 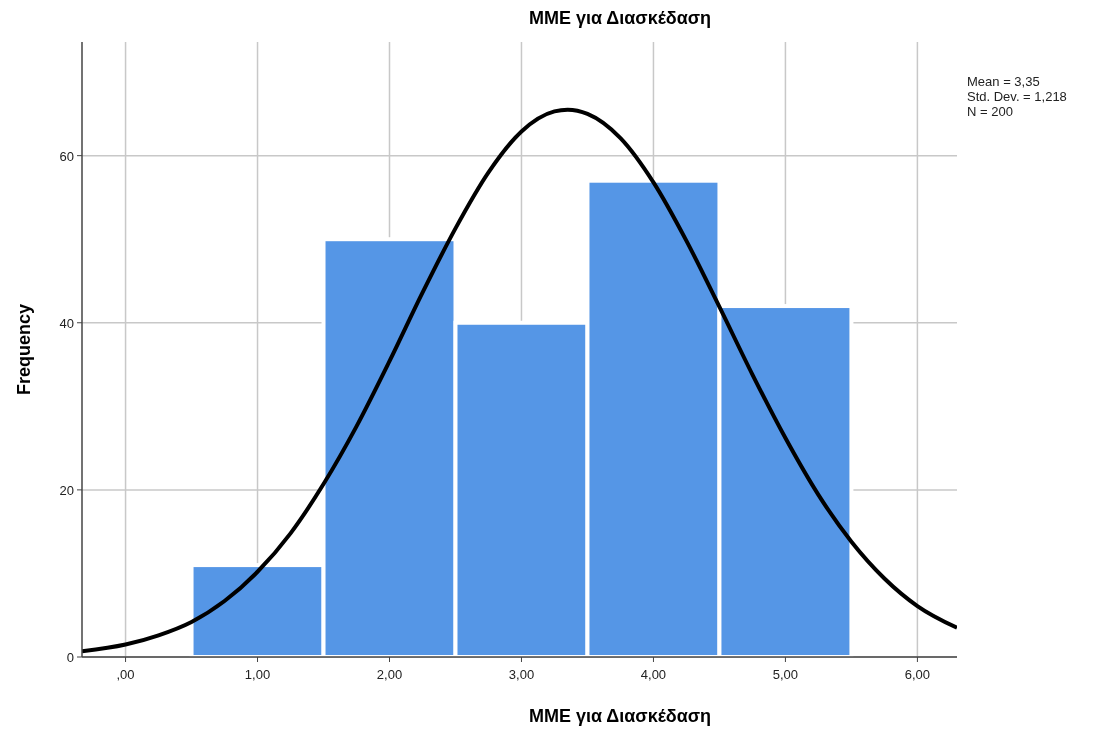 What do you see at coordinates (620, 18) in the screenshot?
I see `chart-title: MME για Διασκέδαση` at bounding box center [620, 18].